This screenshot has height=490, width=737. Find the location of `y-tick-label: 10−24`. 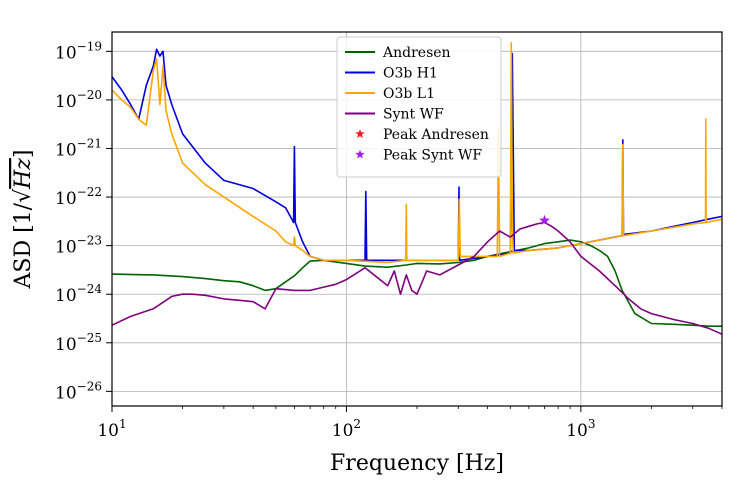

y-tick-label: 10−24 is located at coordinates (78, 294).